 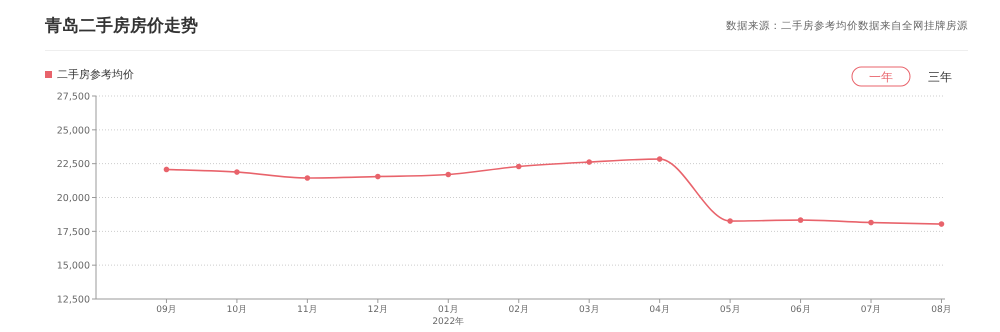 I want to click on x-tick-label: 12月, so click(x=378, y=310).